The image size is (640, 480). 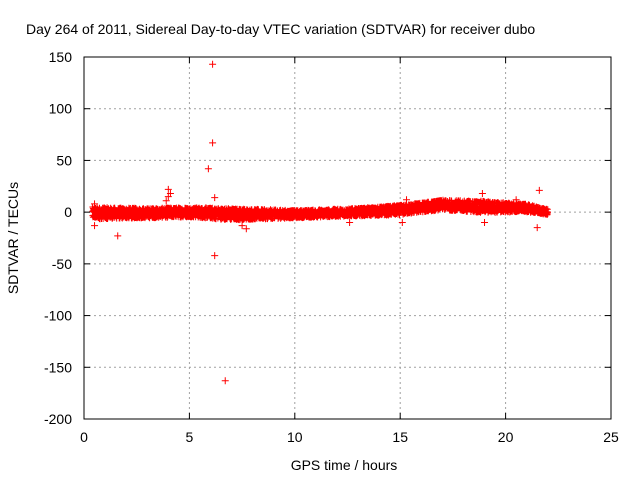 I want to click on y-tick-label: 100, so click(x=61, y=109).